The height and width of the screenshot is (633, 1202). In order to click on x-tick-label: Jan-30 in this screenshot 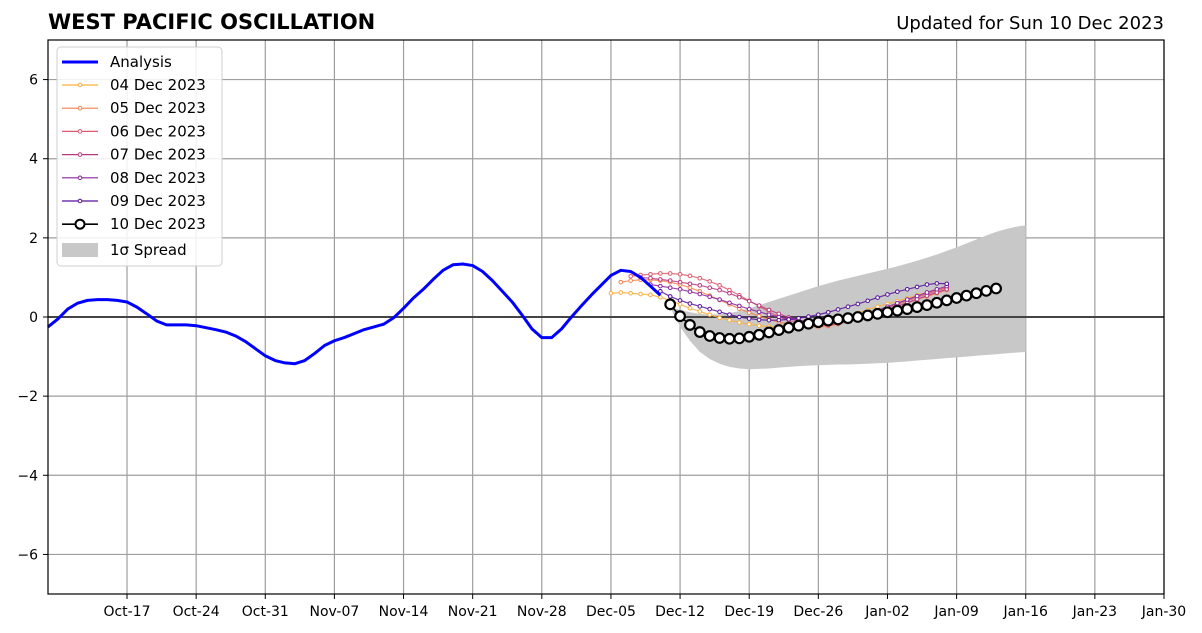, I will do `click(1163, 612)`.